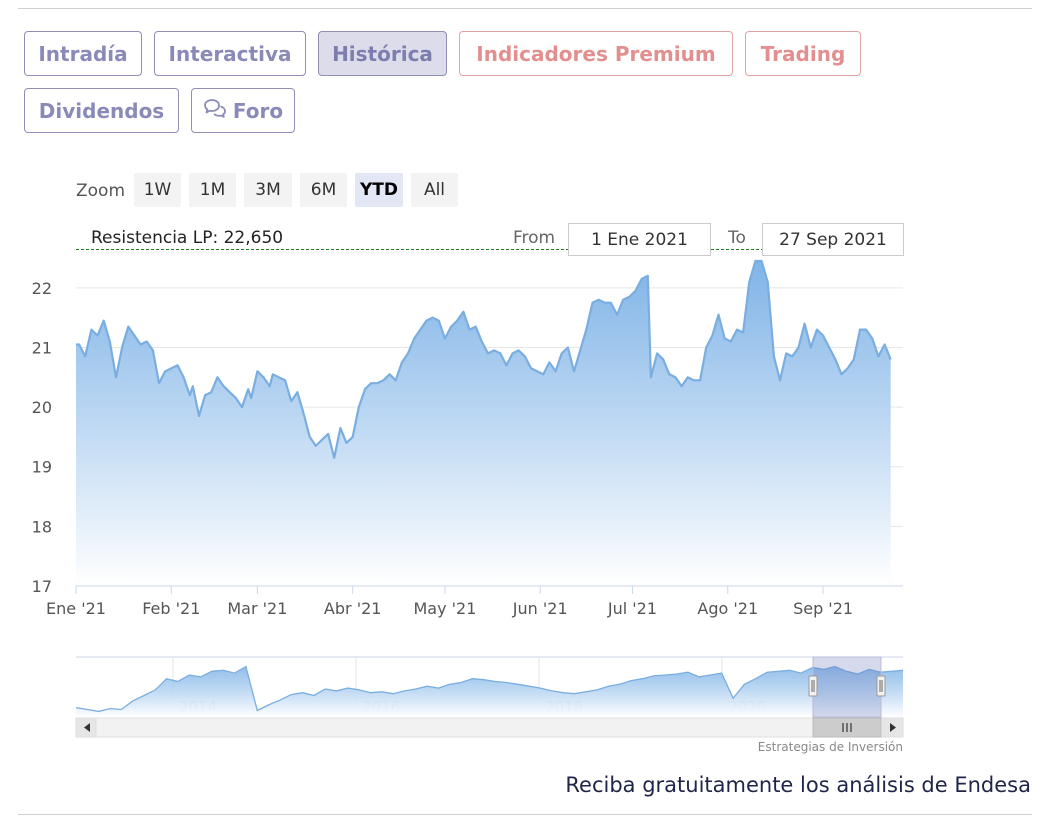 This screenshot has height=823, width=1044. I want to click on x-tick-label: Sep '21, so click(823, 608).